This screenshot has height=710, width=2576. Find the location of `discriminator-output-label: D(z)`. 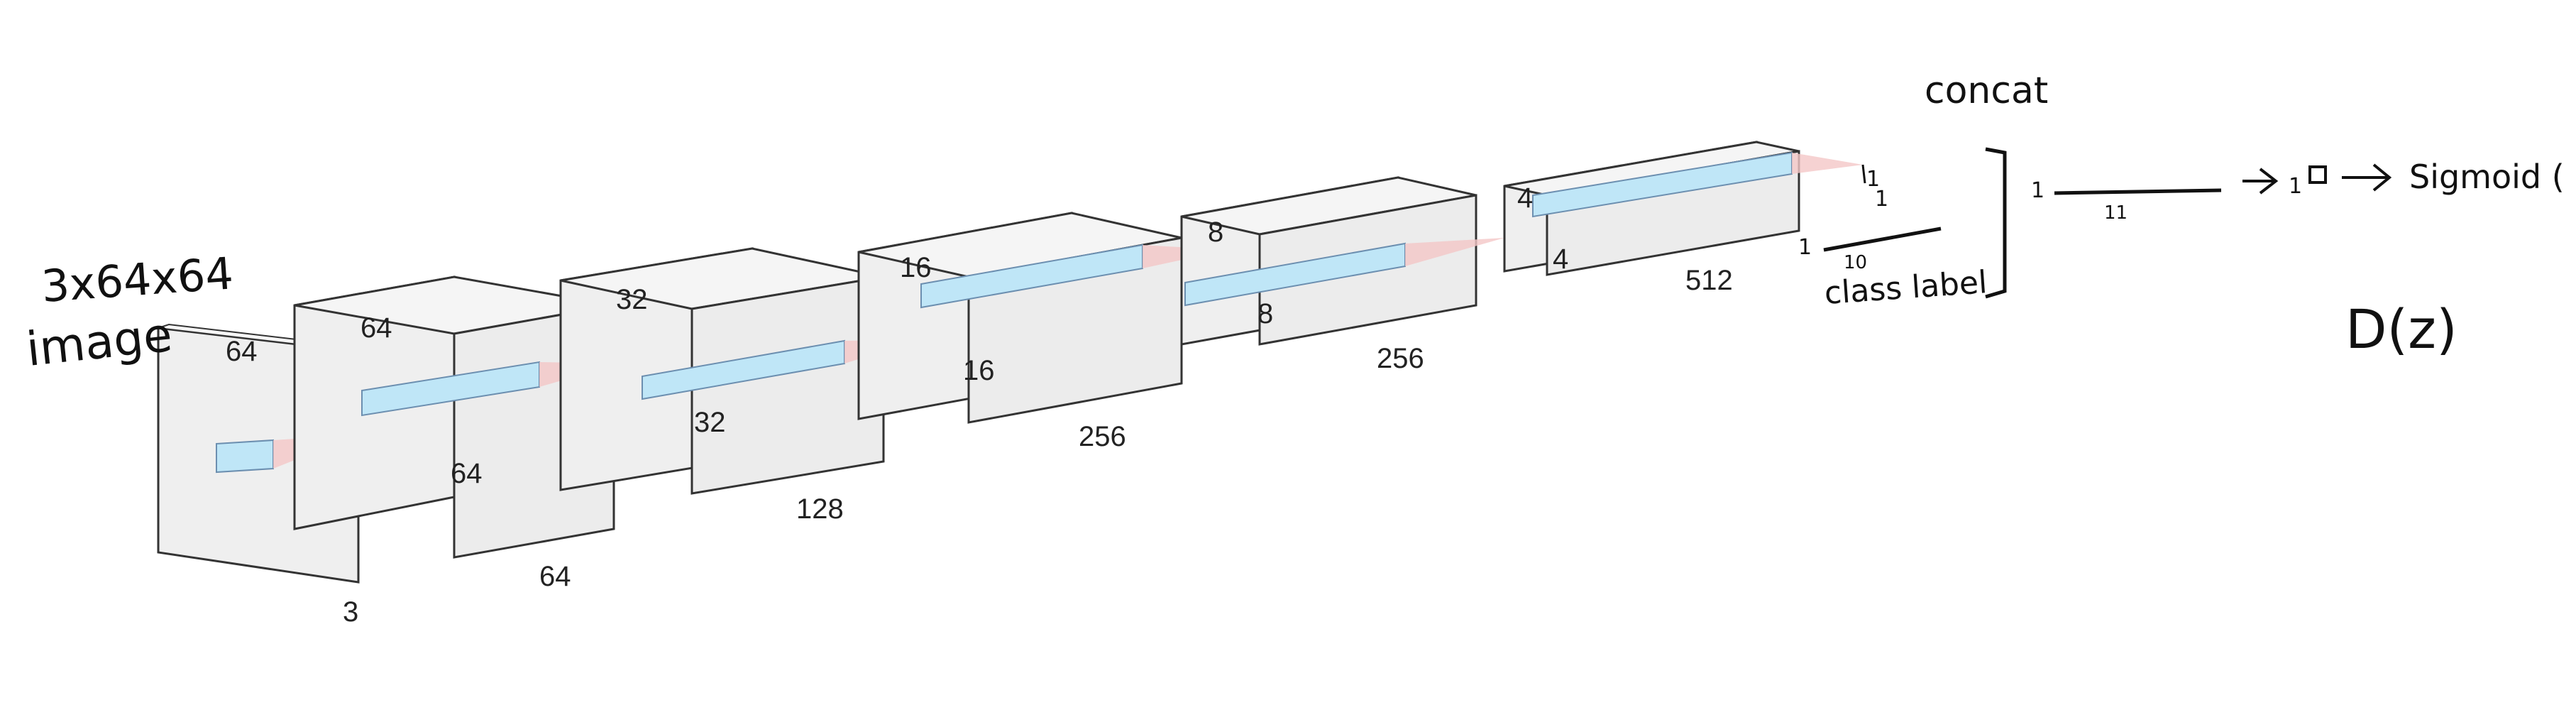

discriminator-output-label: D(z) is located at coordinates (2401, 329).